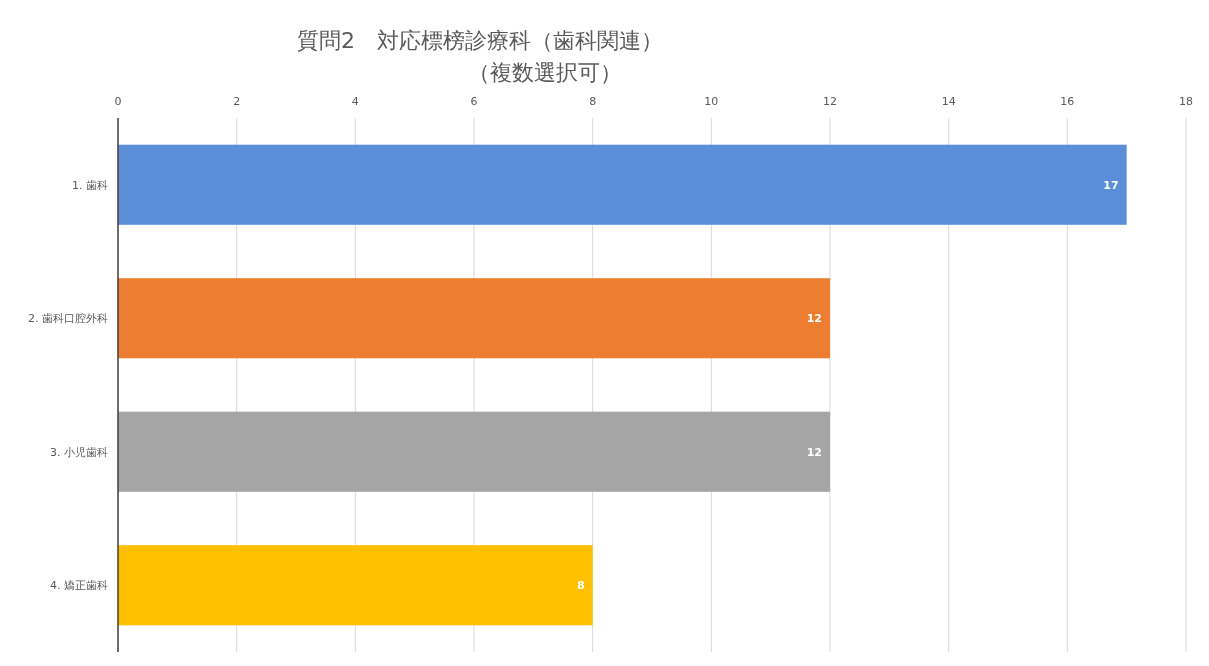 The width and height of the screenshot is (1209, 666). Describe the element at coordinates (118, 101) in the screenshot. I see `x-tick-label: 0` at that location.